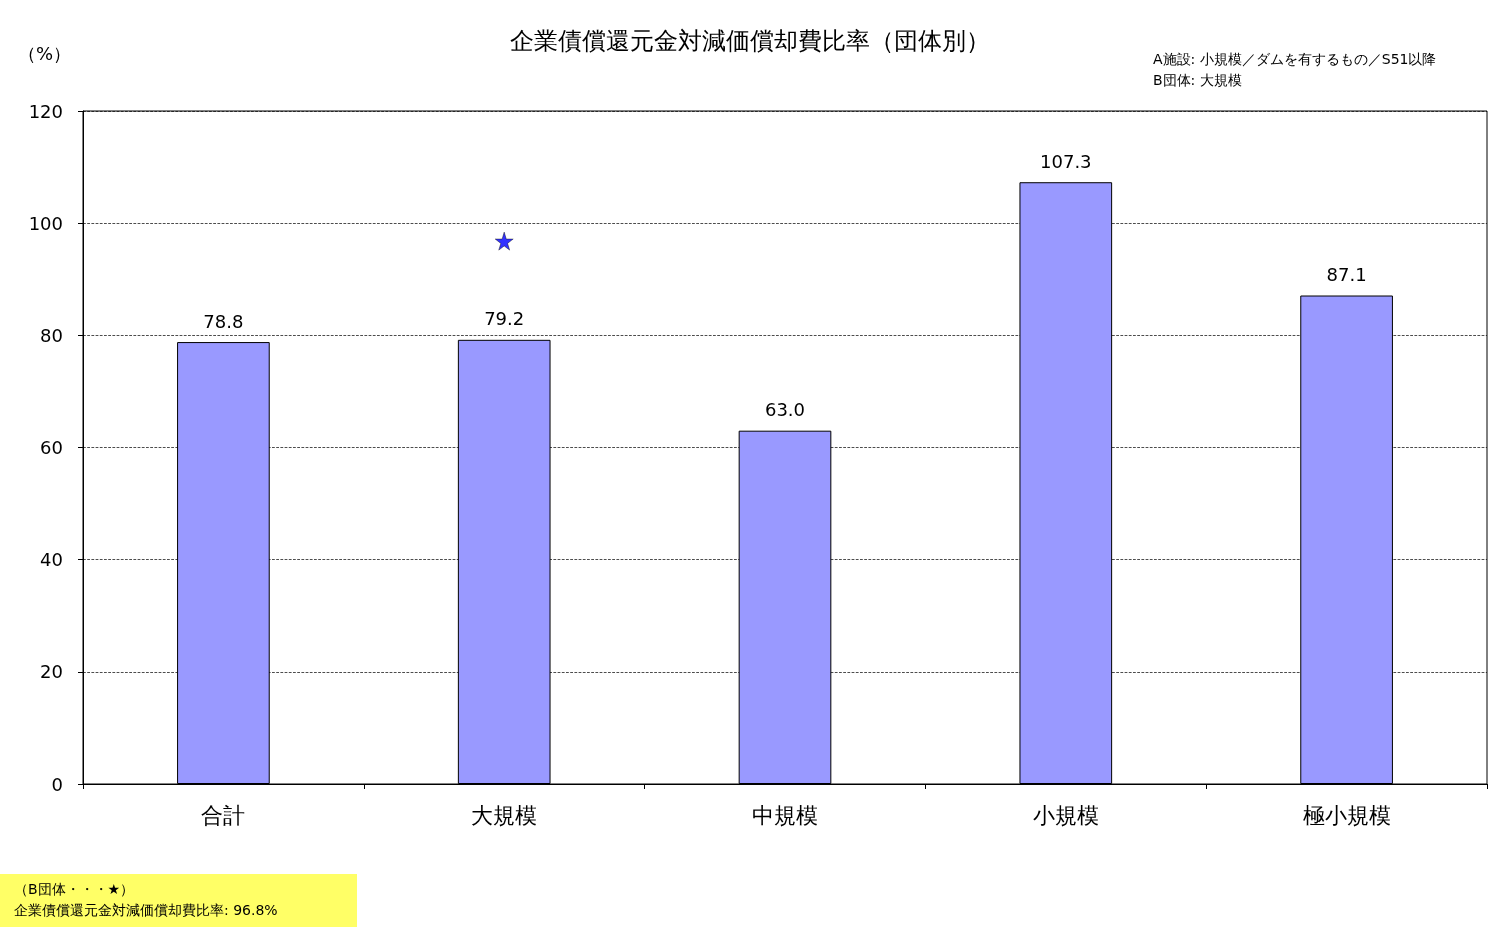 The height and width of the screenshot is (927, 1499). What do you see at coordinates (223, 321) in the screenshot?
I see `data-label: 78.8` at bounding box center [223, 321].